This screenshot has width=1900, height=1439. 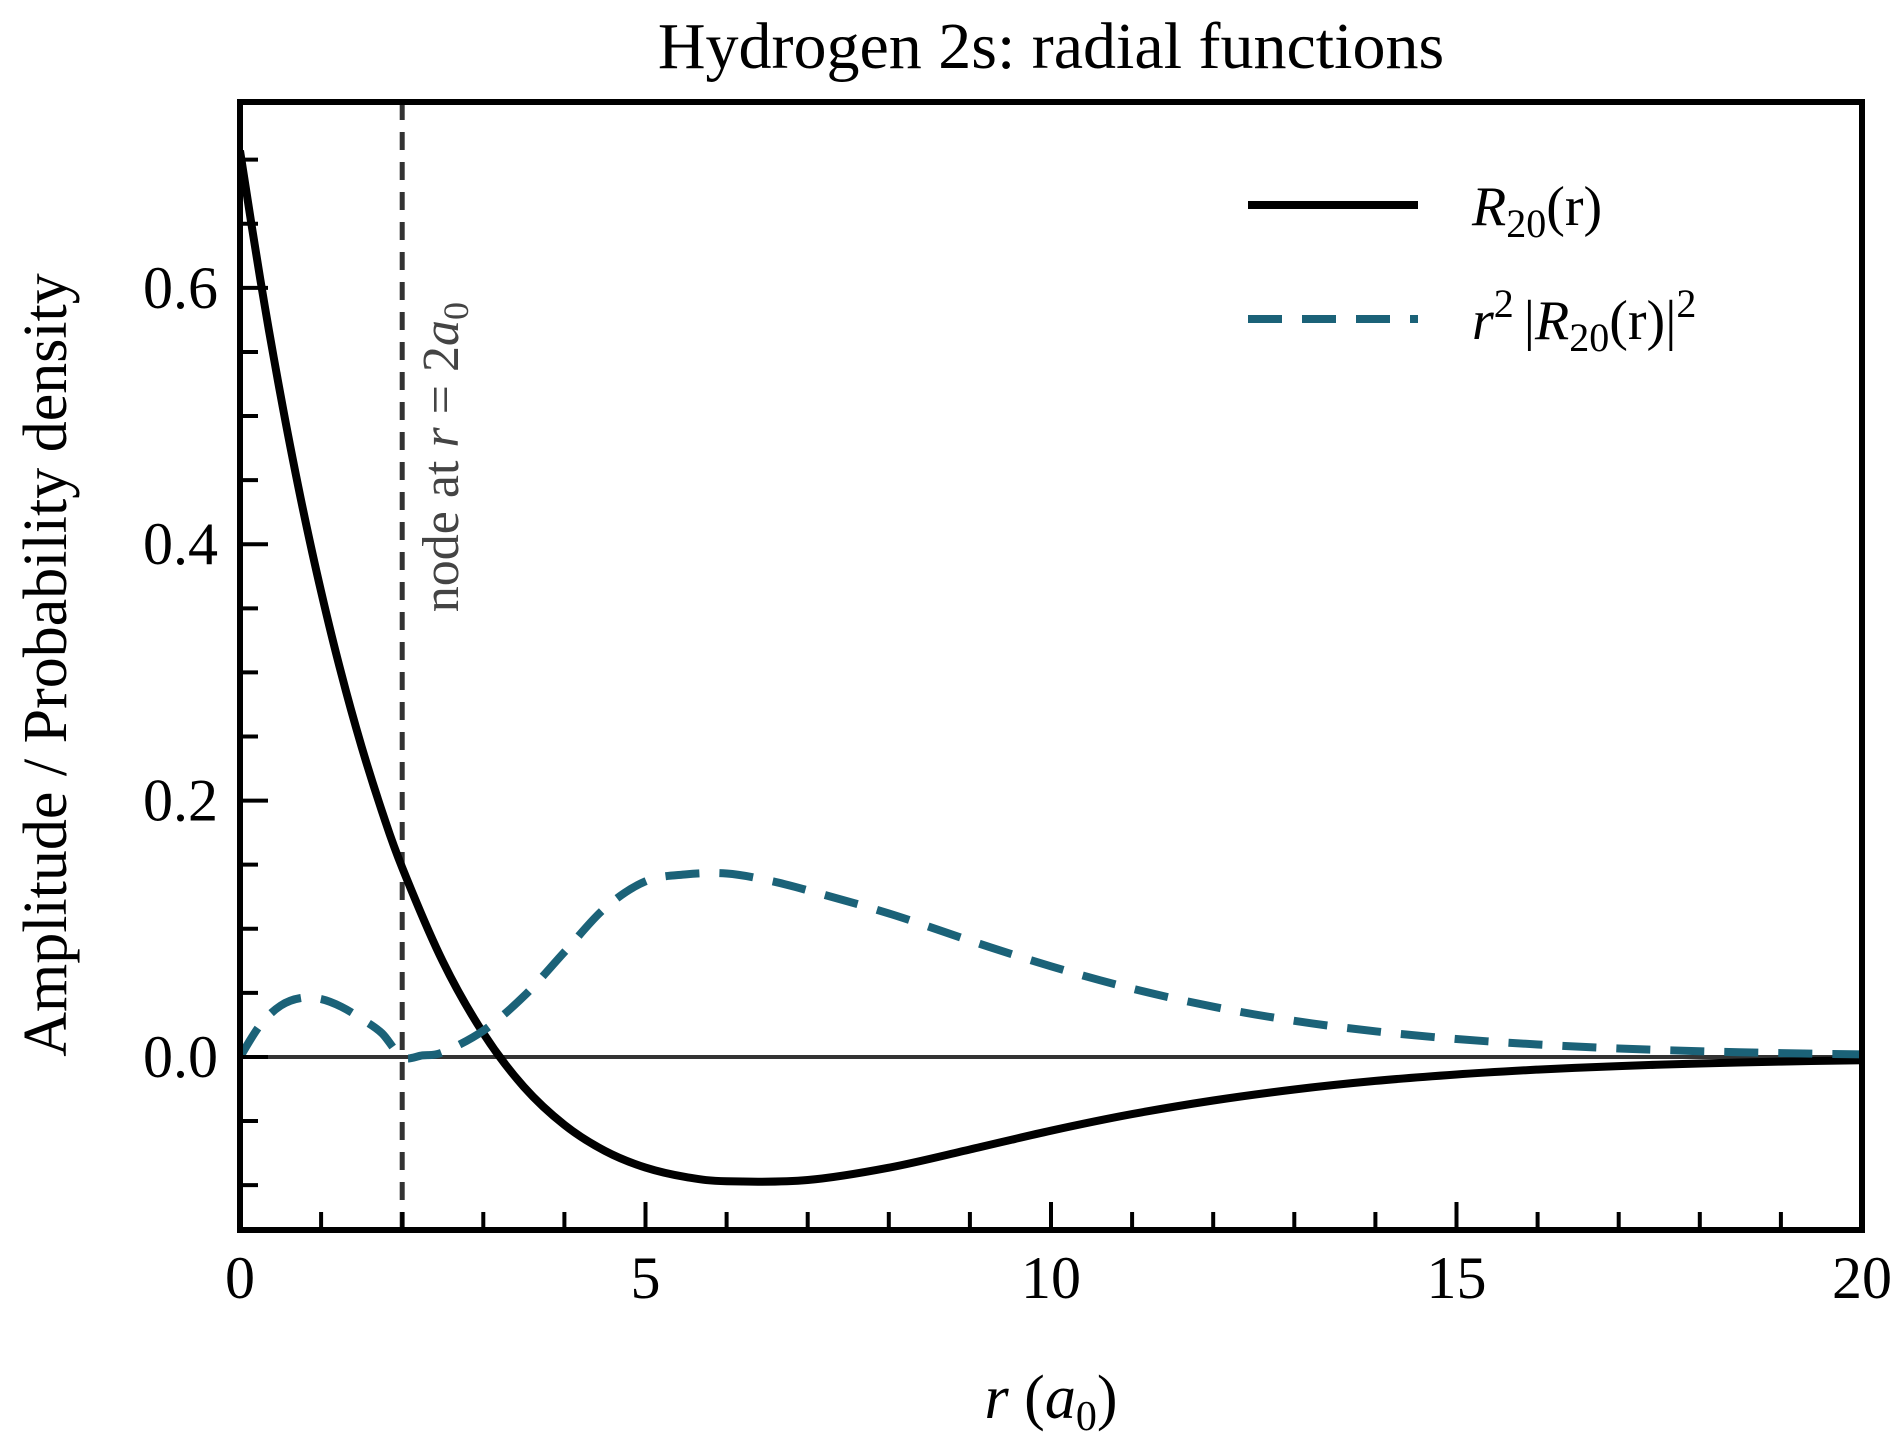 I want to click on legend-label-r2-r20sq: r2 |R20(r)|2, so click(x=1584, y=320).